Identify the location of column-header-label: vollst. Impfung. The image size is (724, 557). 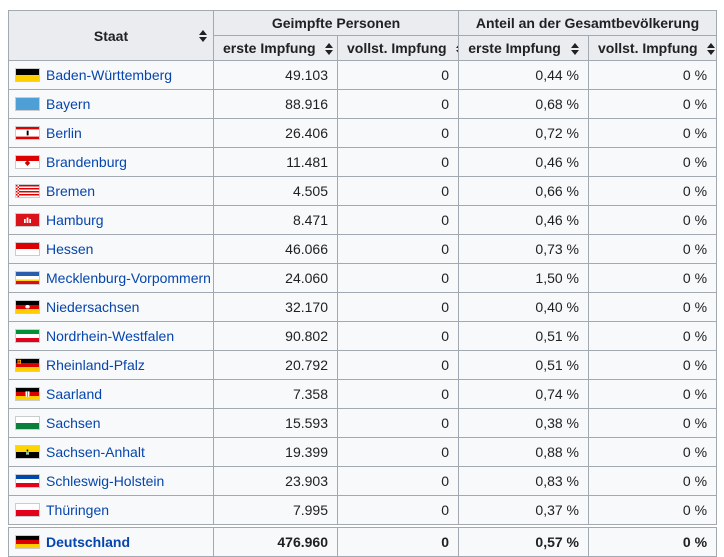
(397, 48).